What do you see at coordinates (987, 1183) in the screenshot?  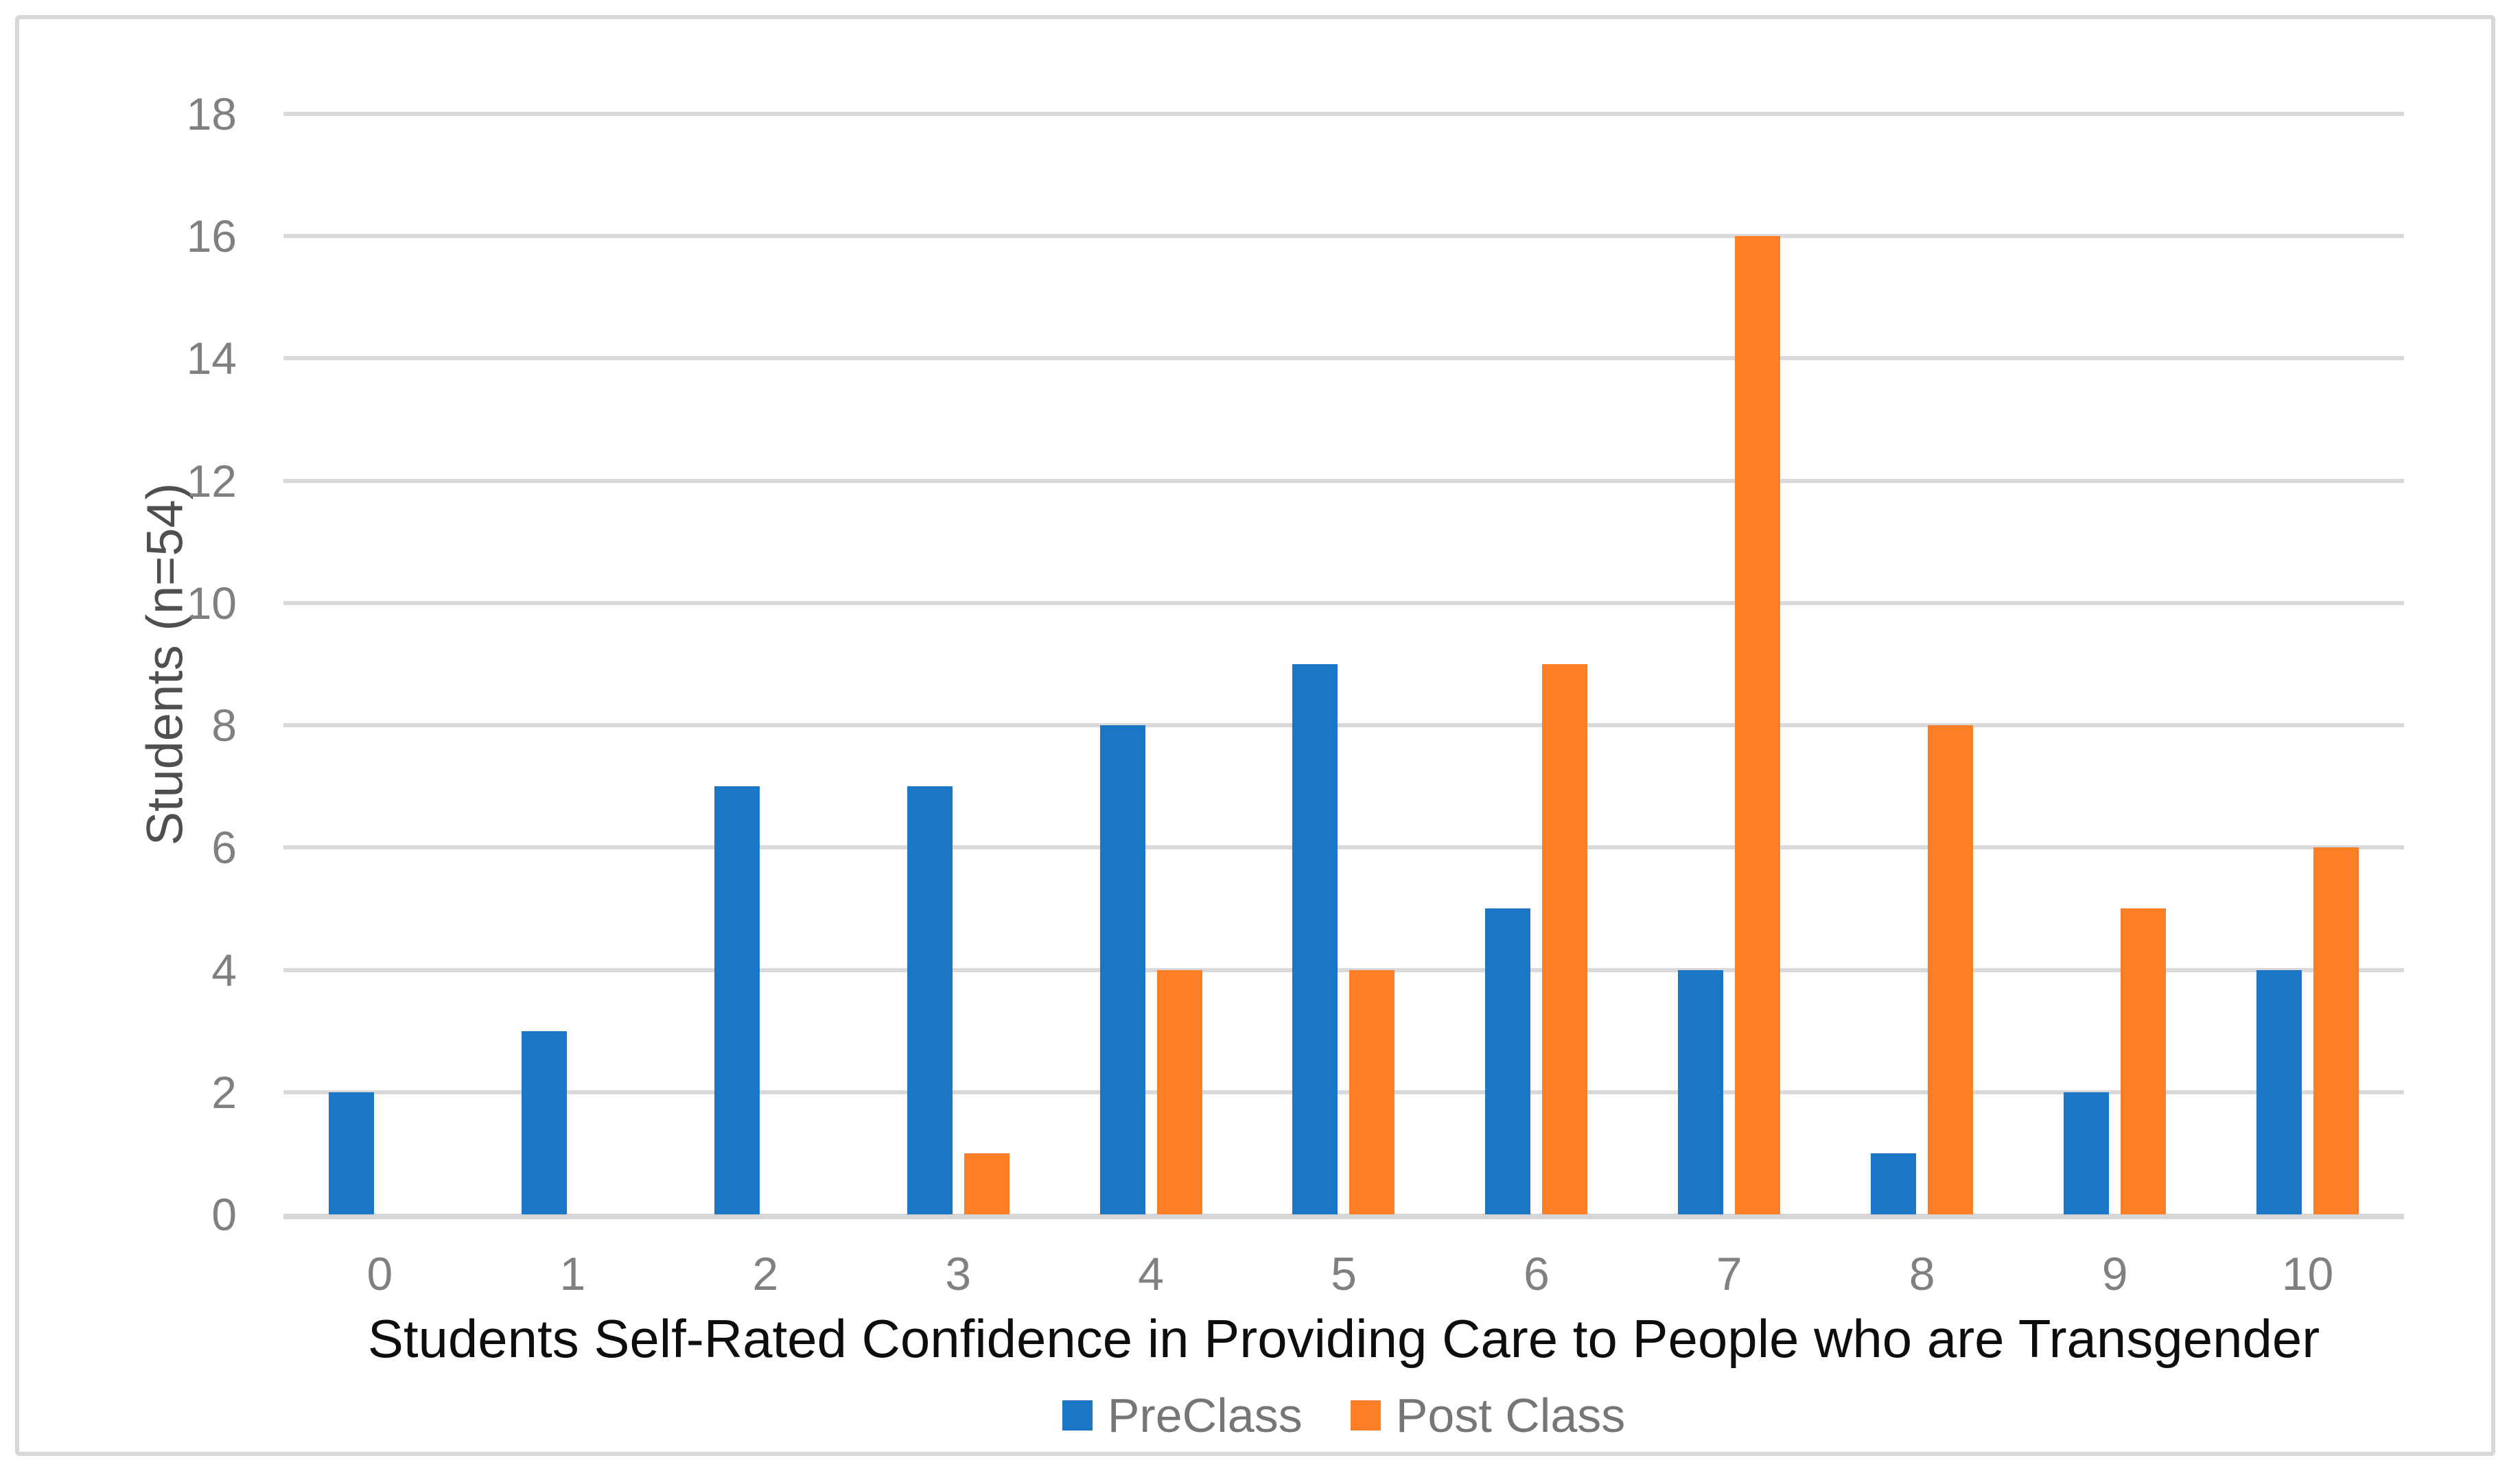 I see `bar-post-class-x3` at bounding box center [987, 1183].